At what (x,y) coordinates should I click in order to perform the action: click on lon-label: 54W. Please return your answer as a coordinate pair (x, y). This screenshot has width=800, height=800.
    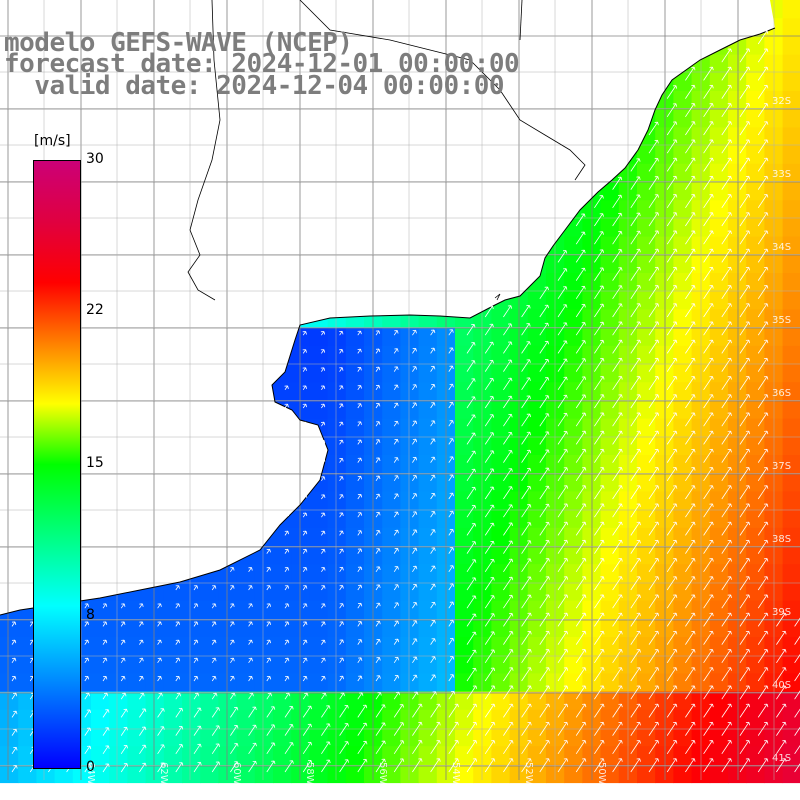
    Looking at the image, I should click on (455, 773).